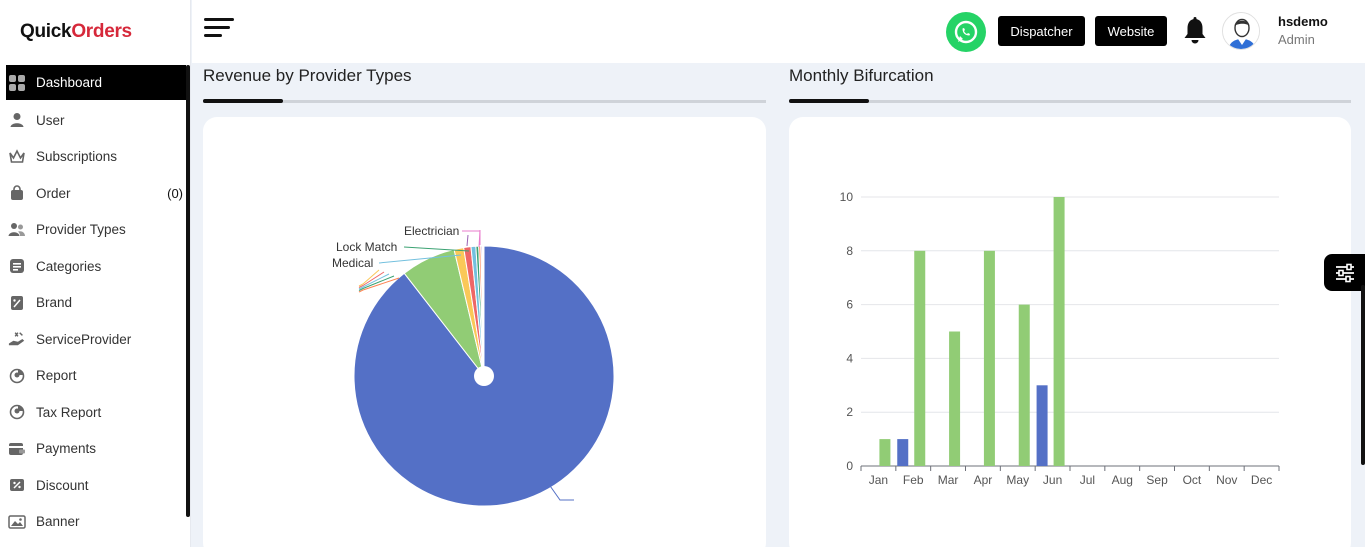  What do you see at coordinates (966, 32) in the screenshot?
I see `whatsapp-icon` at bounding box center [966, 32].